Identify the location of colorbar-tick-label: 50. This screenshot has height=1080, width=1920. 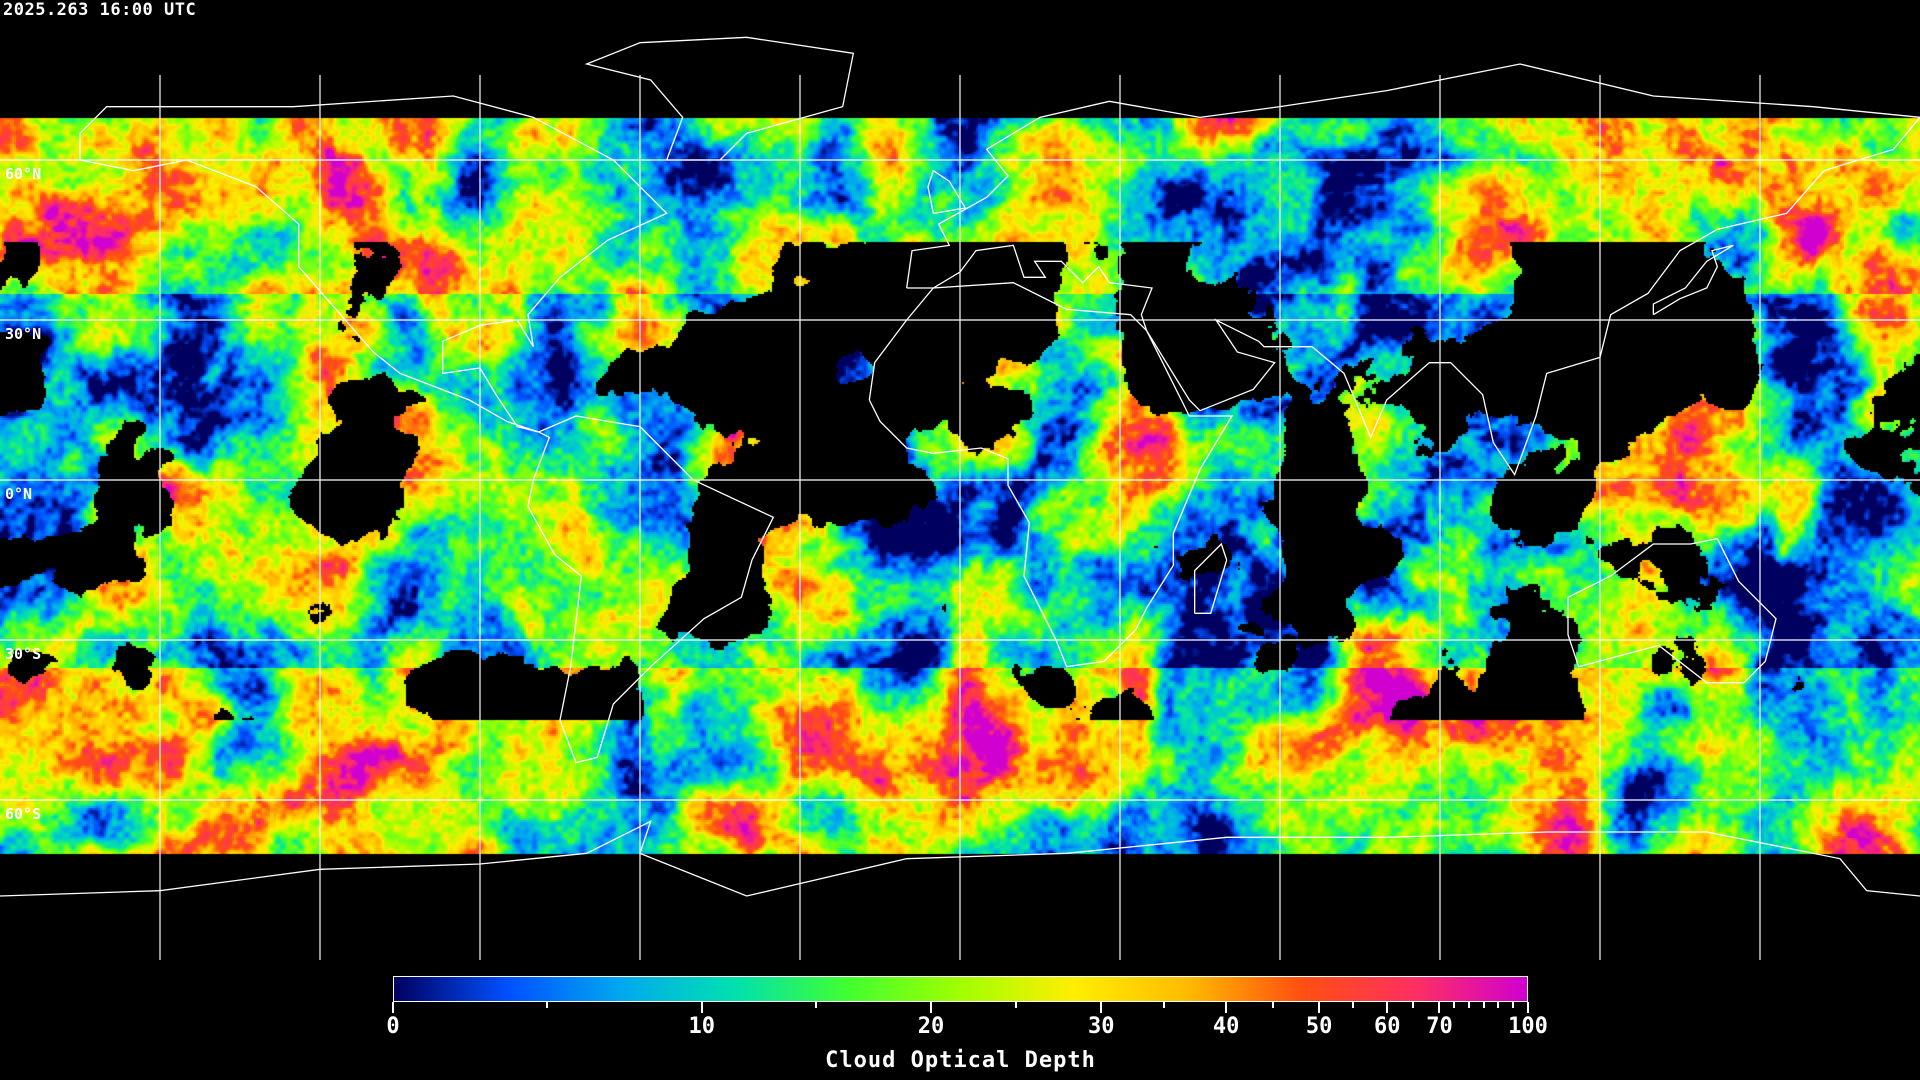
(1319, 1026).